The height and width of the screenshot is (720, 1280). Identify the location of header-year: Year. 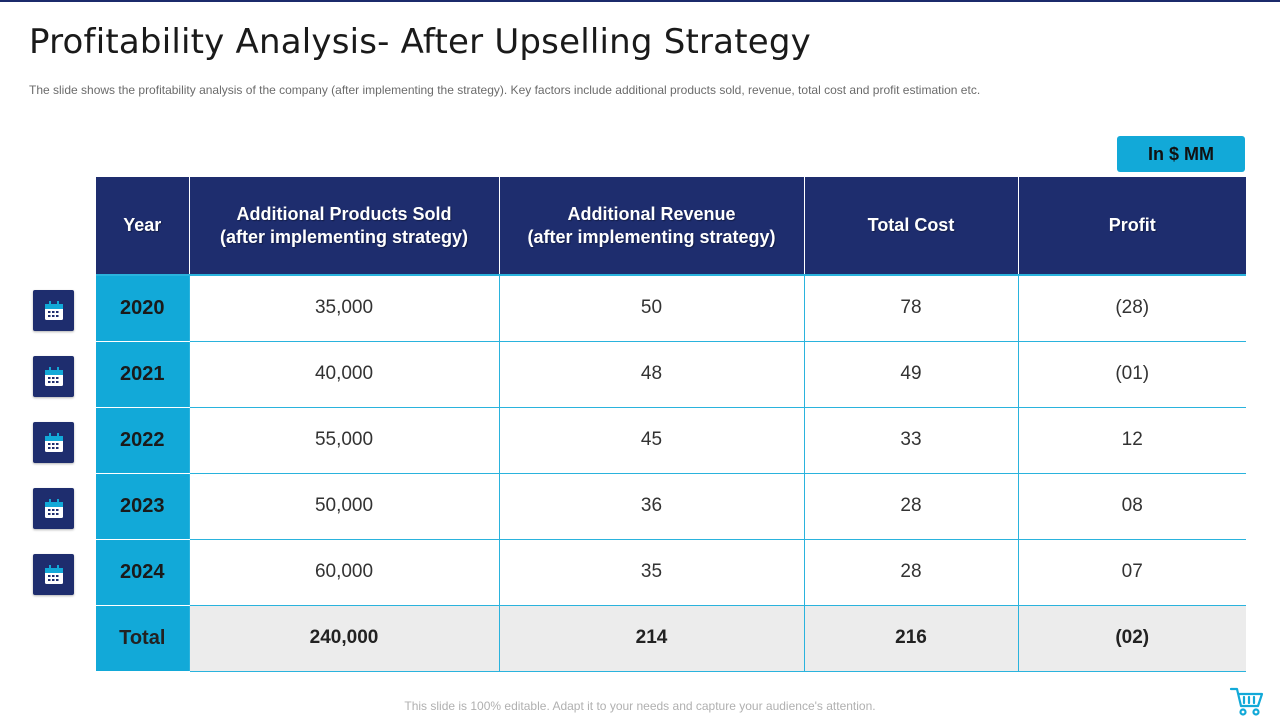
(143, 226).